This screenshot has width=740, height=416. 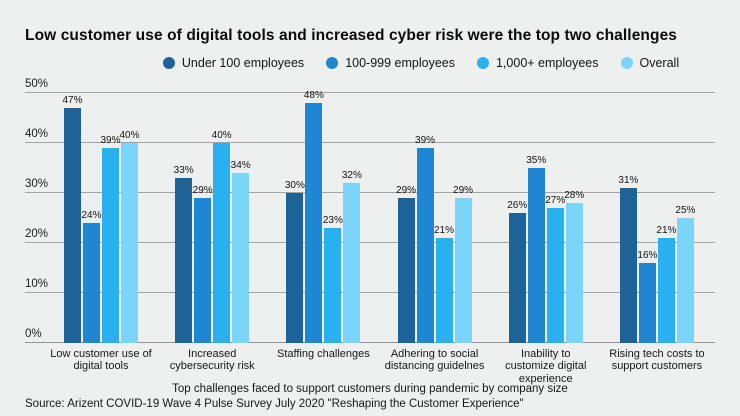 What do you see at coordinates (295, 261) in the screenshot?
I see `bar: 30%` at bounding box center [295, 261].